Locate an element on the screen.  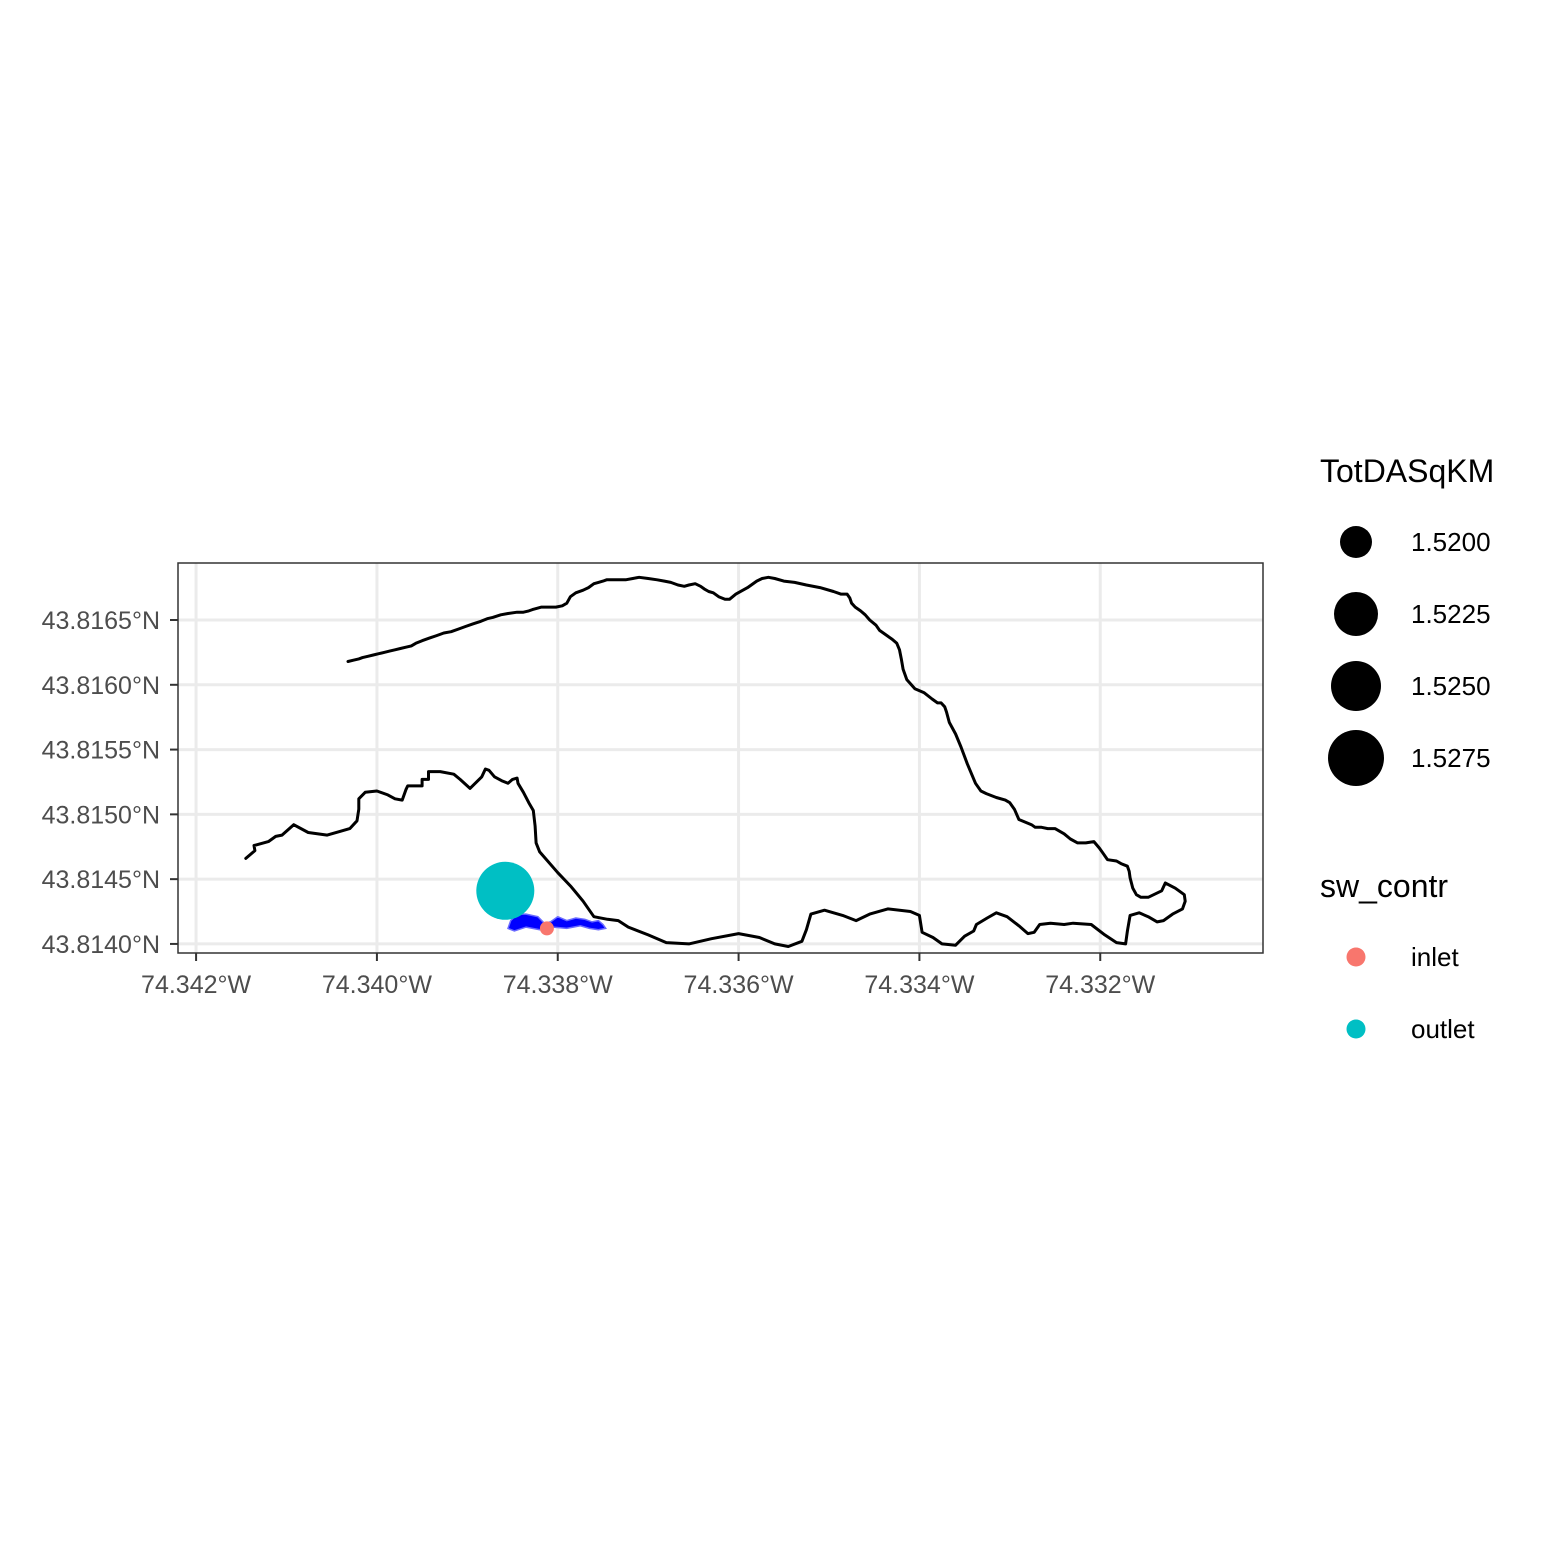
y-tick-label: 43.8155°N is located at coordinates (101, 751).